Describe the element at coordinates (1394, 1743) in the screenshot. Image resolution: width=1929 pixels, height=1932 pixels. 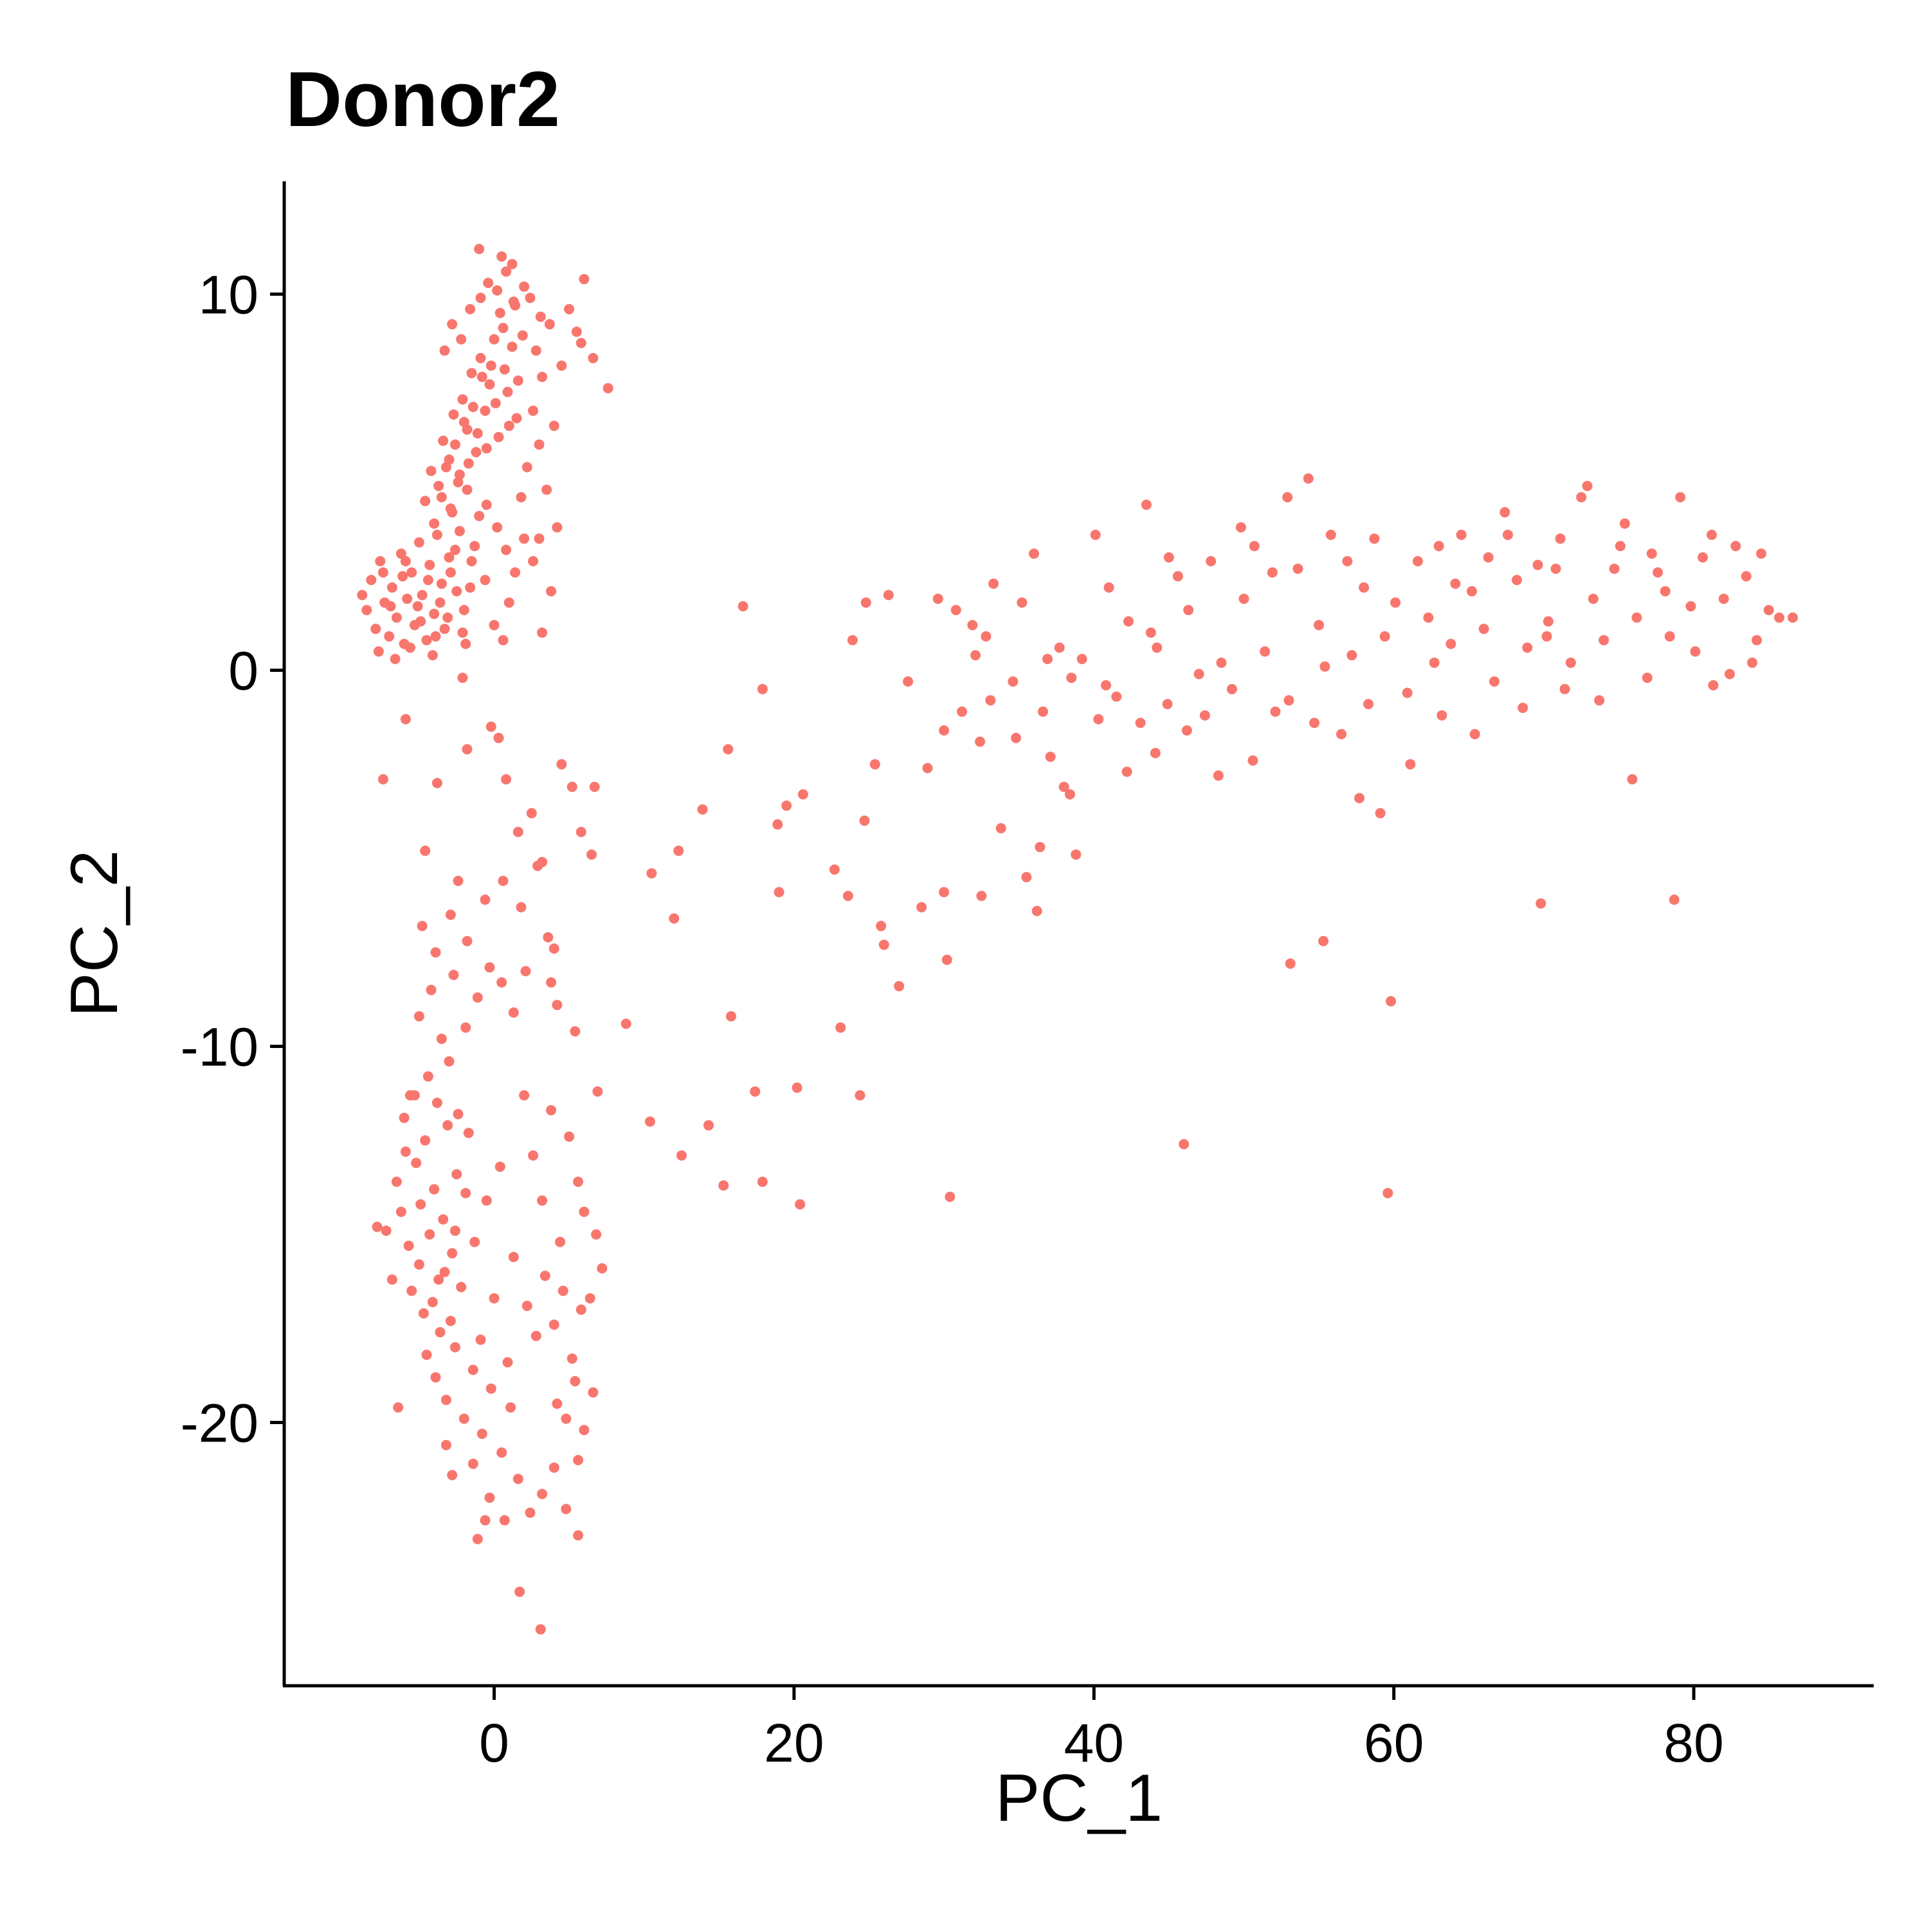
I see `x-tick-label: 60` at that location.